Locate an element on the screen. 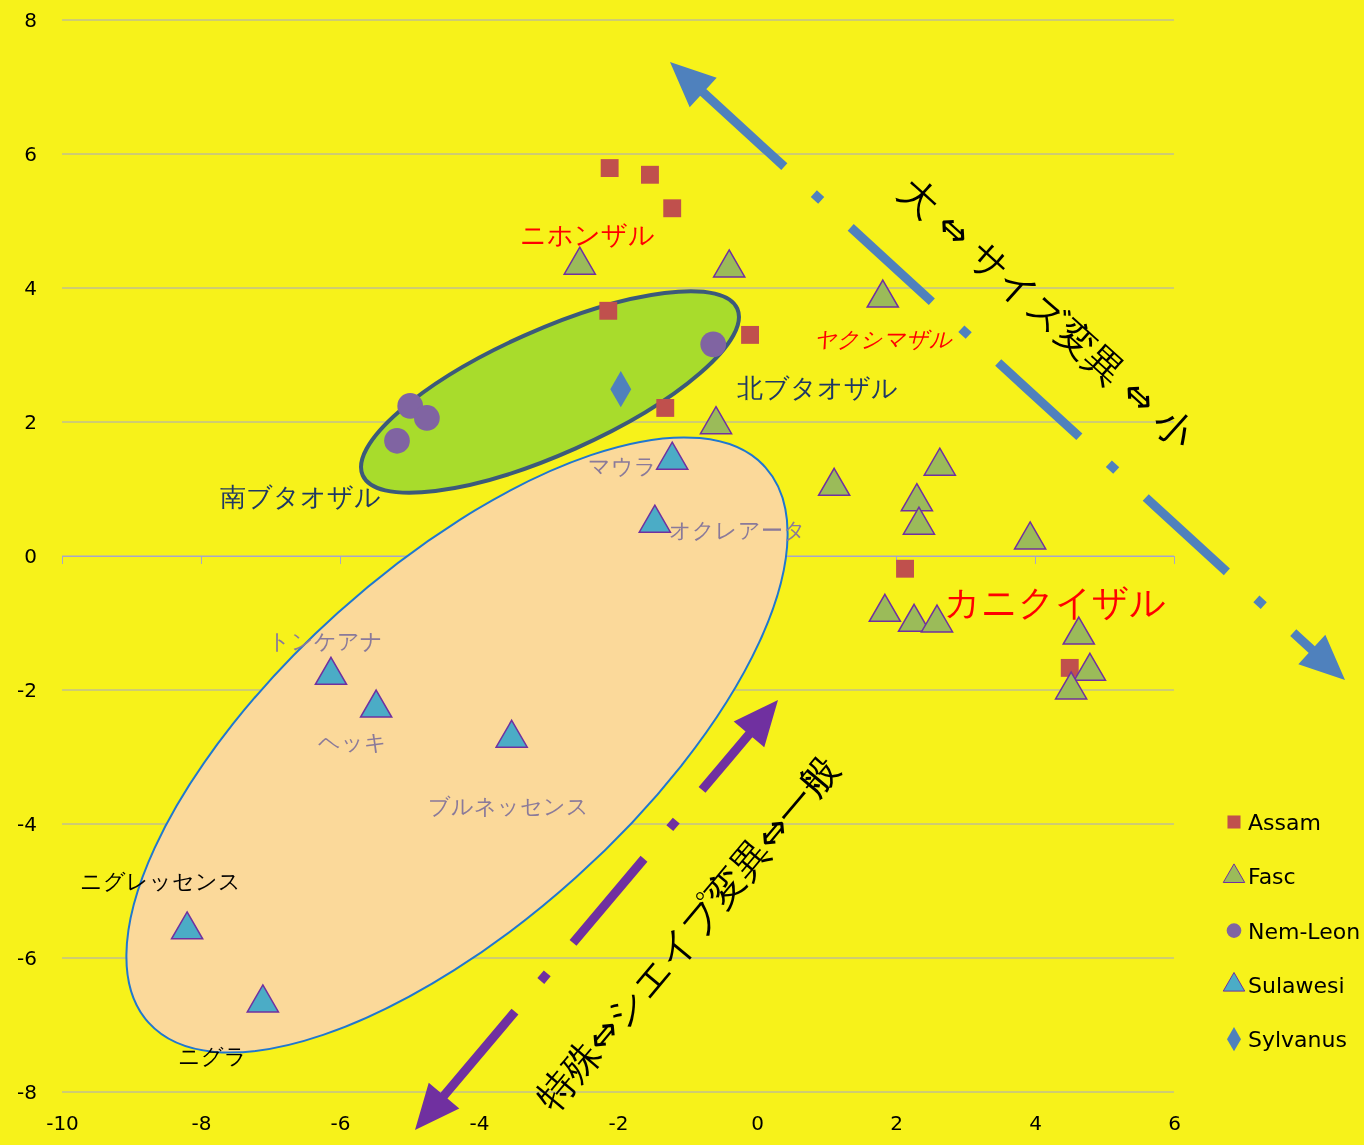  annotation: ニホンザル is located at coordinates (587, 234).